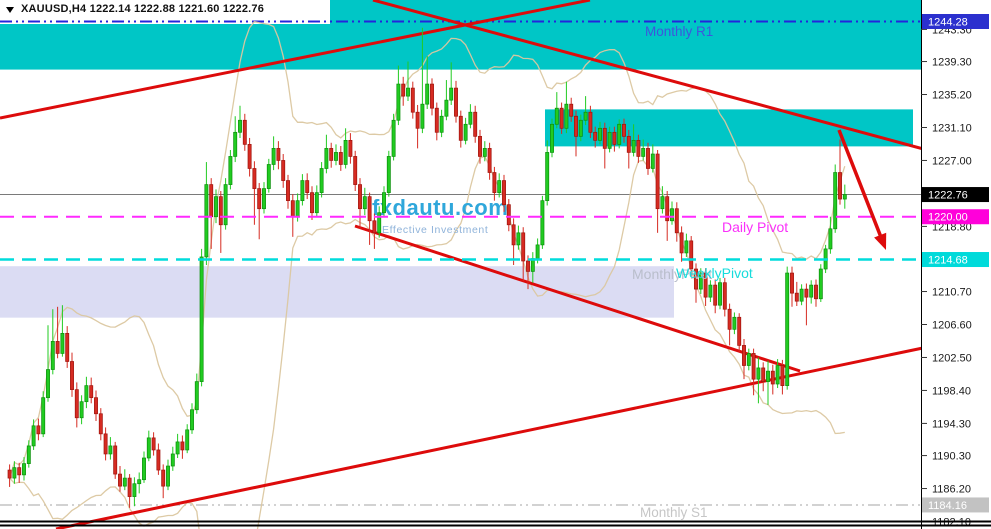 Image resolution: width=991 pixels, height=529 pixels. I want to click on axis-tick-label: 1182.10, so click(951, 523).